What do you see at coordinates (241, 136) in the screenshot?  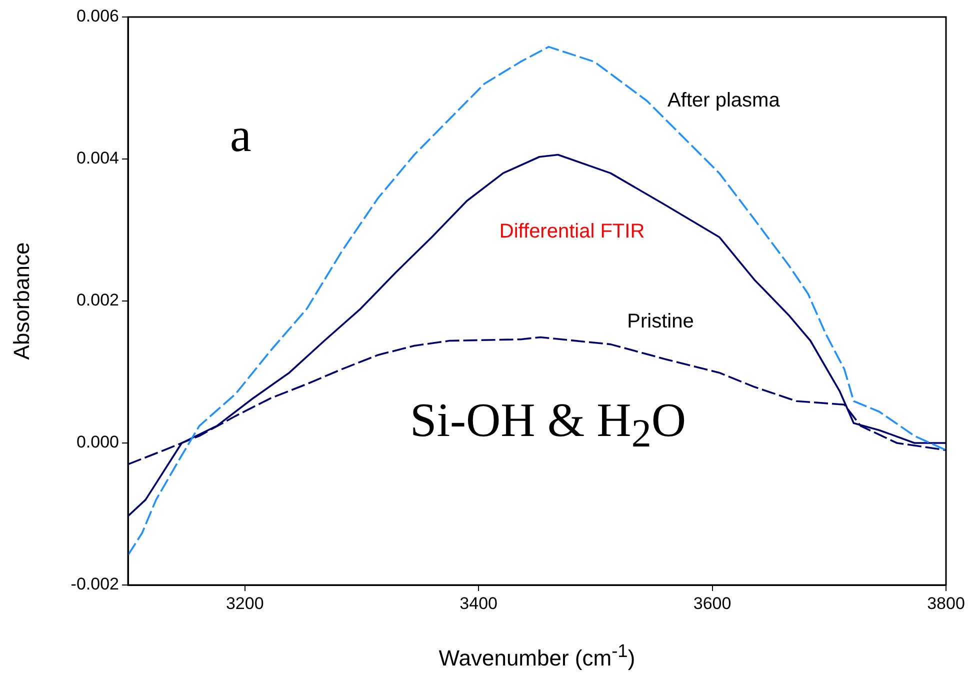 I see `annotation: a` at bounding box center [241, 136].